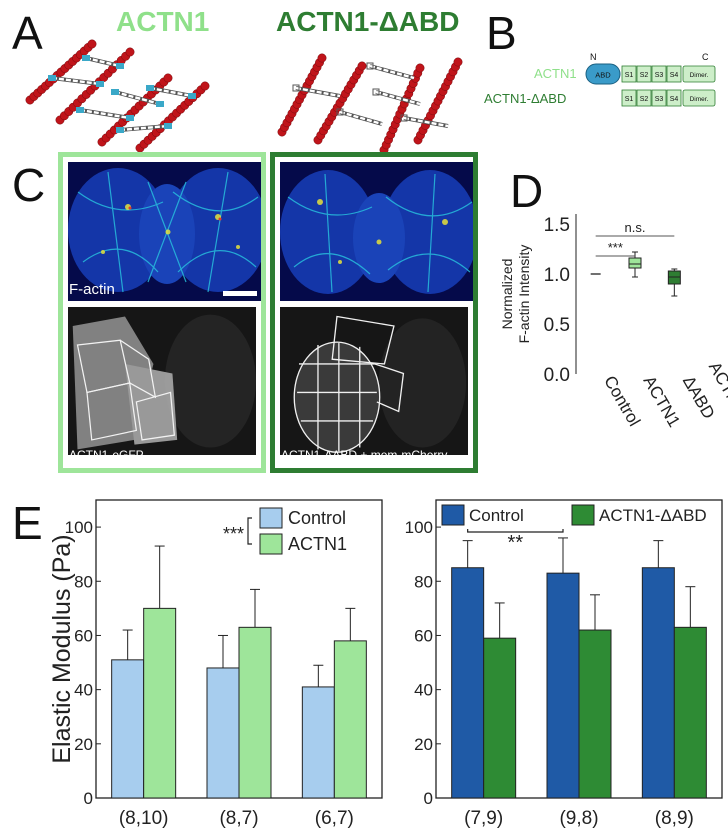 Image resolution: width=728 pixels, height=836 pixels. I want to click on panel-a-network-illustration, so click(244, 97).